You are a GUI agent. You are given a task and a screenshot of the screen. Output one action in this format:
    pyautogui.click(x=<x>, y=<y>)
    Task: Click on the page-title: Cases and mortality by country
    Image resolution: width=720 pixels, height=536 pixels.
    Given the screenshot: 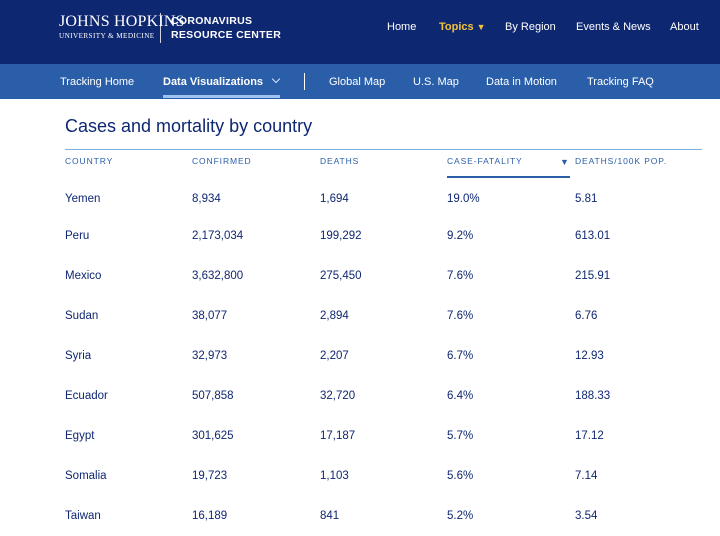 What is the action you would take?
    pyautogui.click(x=189, y=126)
    